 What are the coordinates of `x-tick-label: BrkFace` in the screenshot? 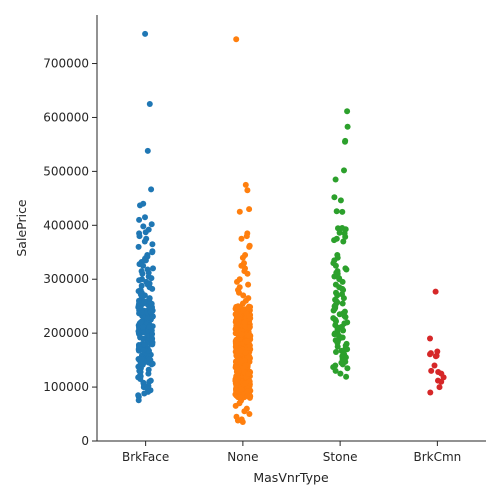 It's located at (145, 457).